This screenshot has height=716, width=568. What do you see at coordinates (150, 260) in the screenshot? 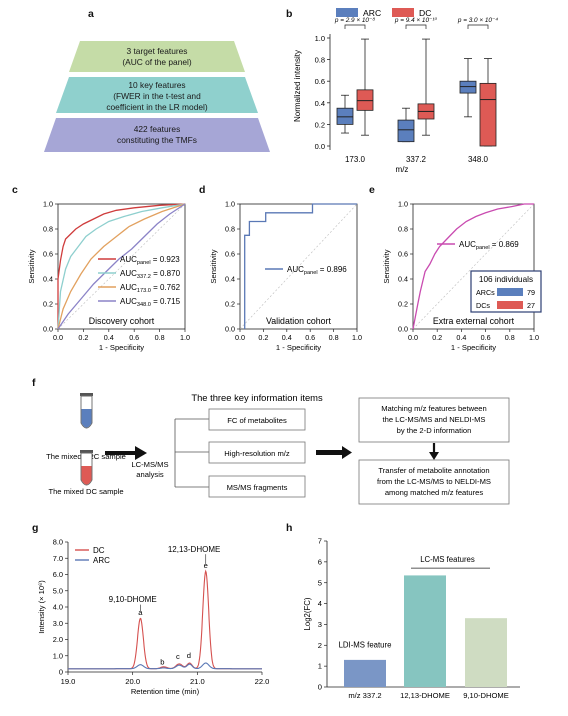
I see `roc-legend-label: AUCpanel = 0.923` at bounding box center [150, 260].